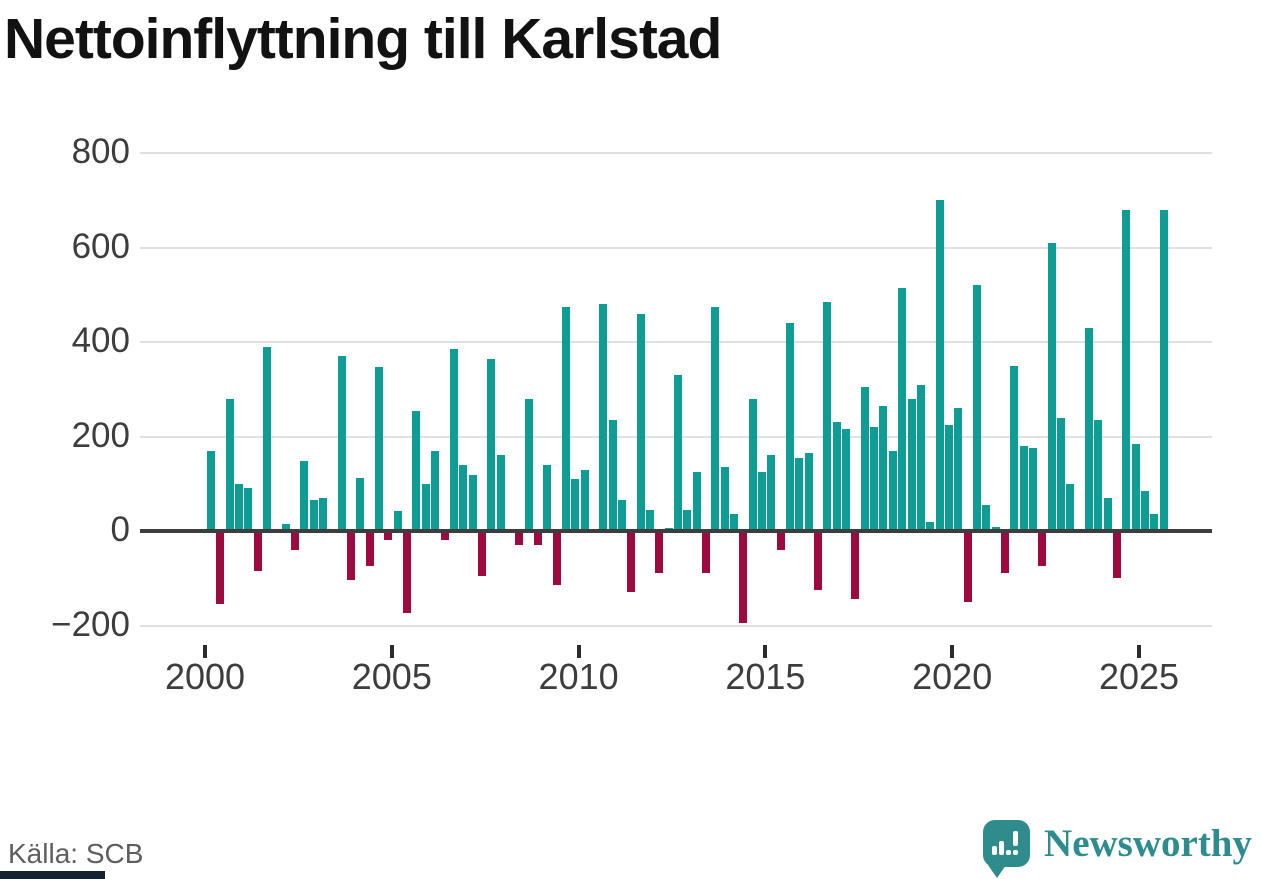 This screenshot has height=879, width=1262. I want to click on bar-chart-speech-bubble-icon, so click(1007, 849).